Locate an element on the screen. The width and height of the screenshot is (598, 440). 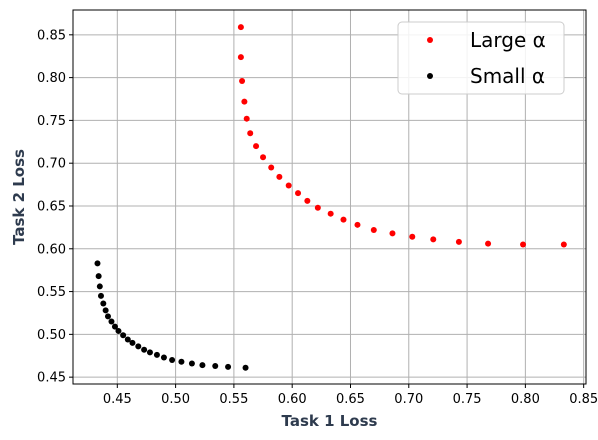
y-tick-label: 0.85 is located at coordinates (51, 35).